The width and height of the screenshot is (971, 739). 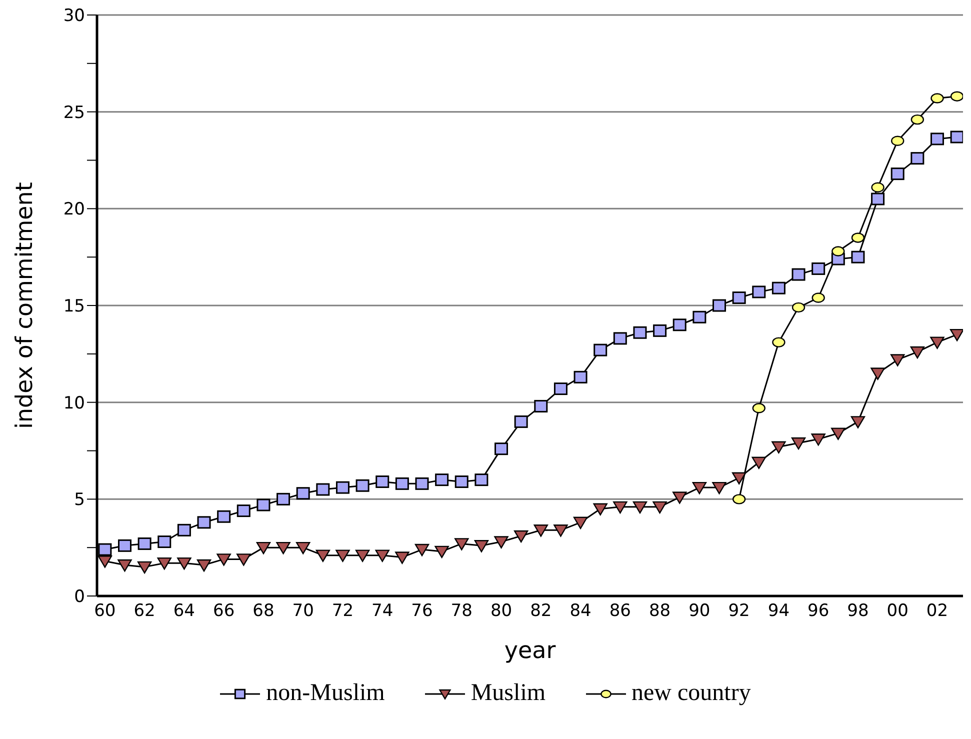 I want to click on x-tick-label: 70, so click(x=303, y=611).